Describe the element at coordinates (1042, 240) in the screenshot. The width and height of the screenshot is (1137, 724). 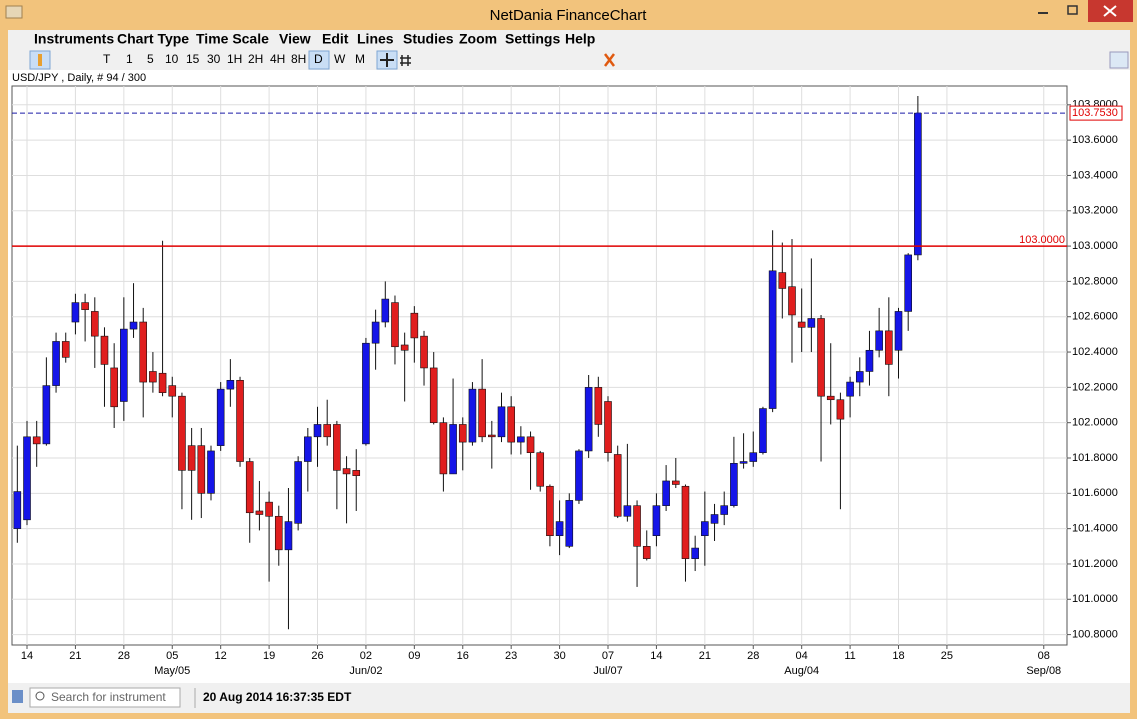
I see `level-label: 103.0000` at that location.